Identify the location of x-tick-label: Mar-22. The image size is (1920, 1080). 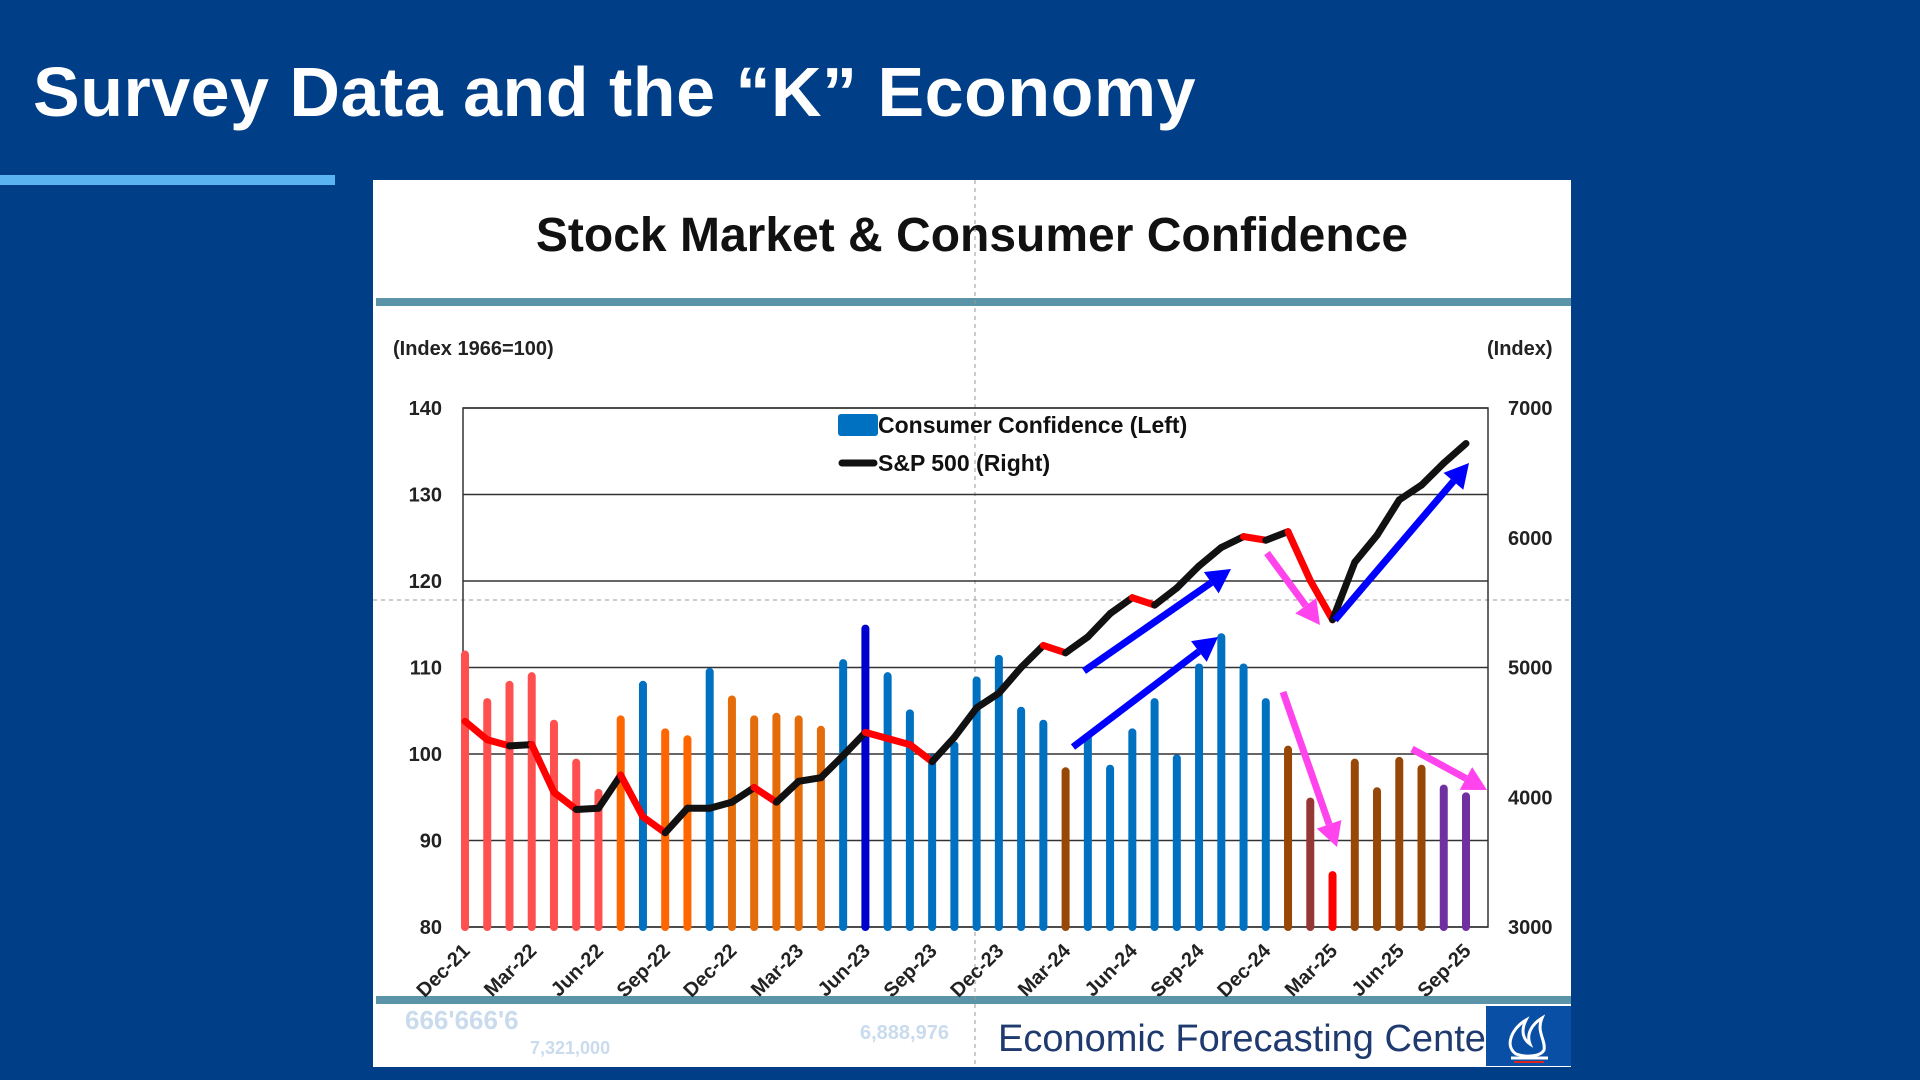
(510, 970).